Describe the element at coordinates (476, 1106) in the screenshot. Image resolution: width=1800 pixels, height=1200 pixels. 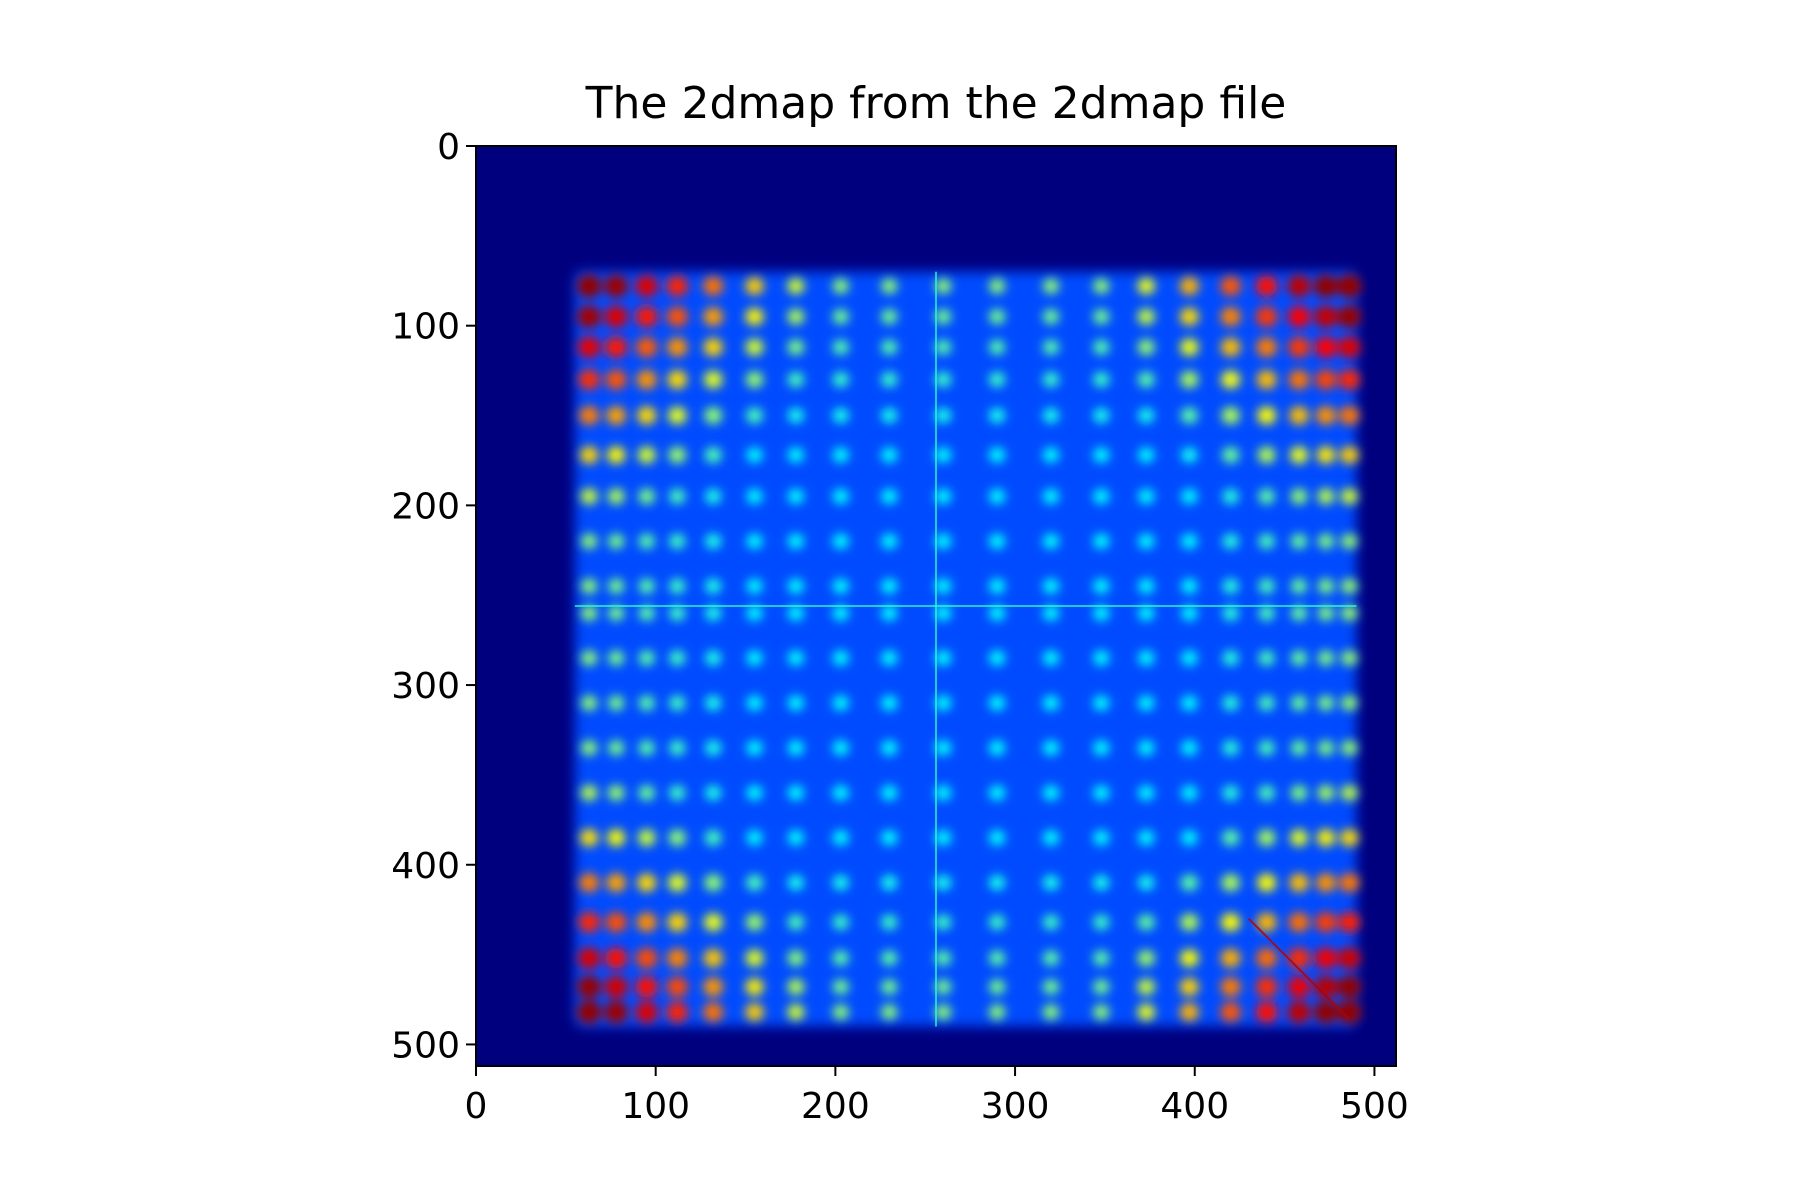
I see `x-tick-label: 0` at that location.